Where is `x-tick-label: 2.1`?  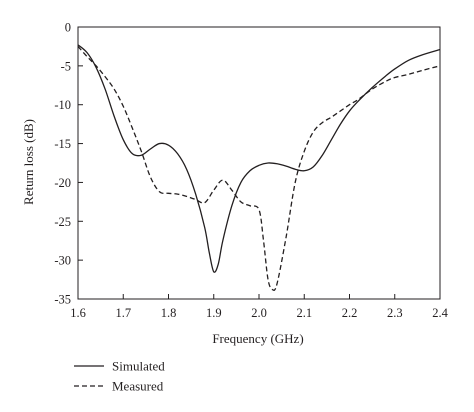 x-tick-label: 2.1 is located at coordinates (304, 313).